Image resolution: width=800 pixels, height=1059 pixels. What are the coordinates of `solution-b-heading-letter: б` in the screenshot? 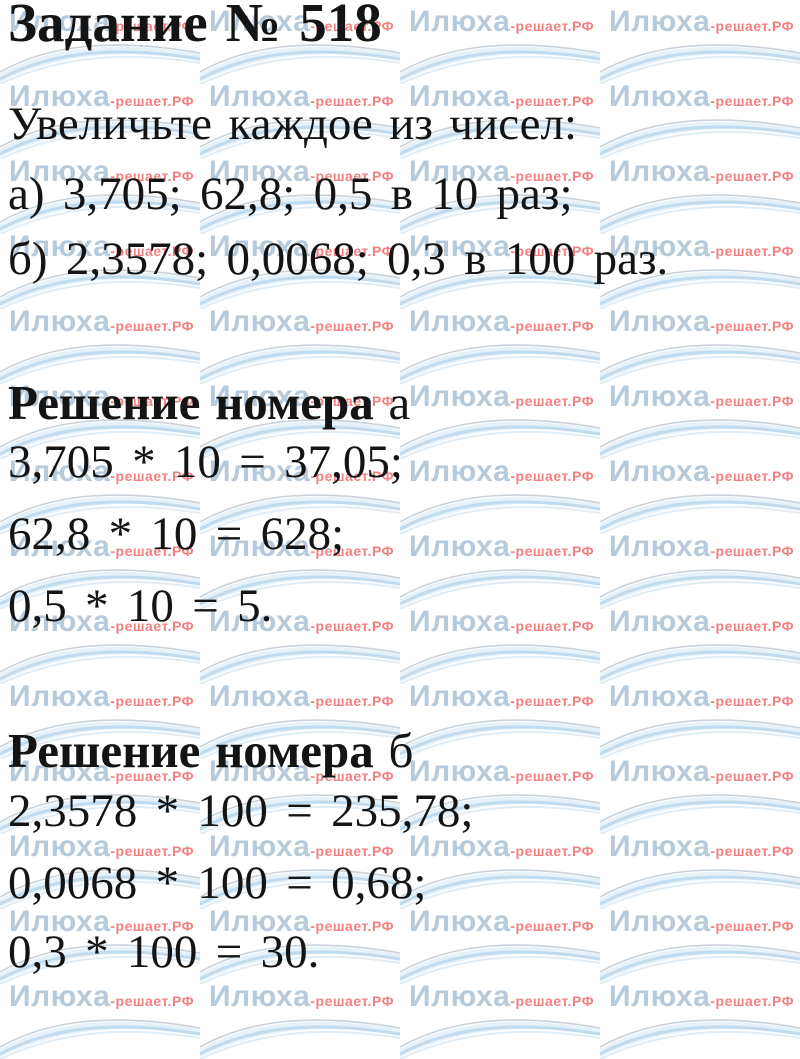 It's located at (393, 750).